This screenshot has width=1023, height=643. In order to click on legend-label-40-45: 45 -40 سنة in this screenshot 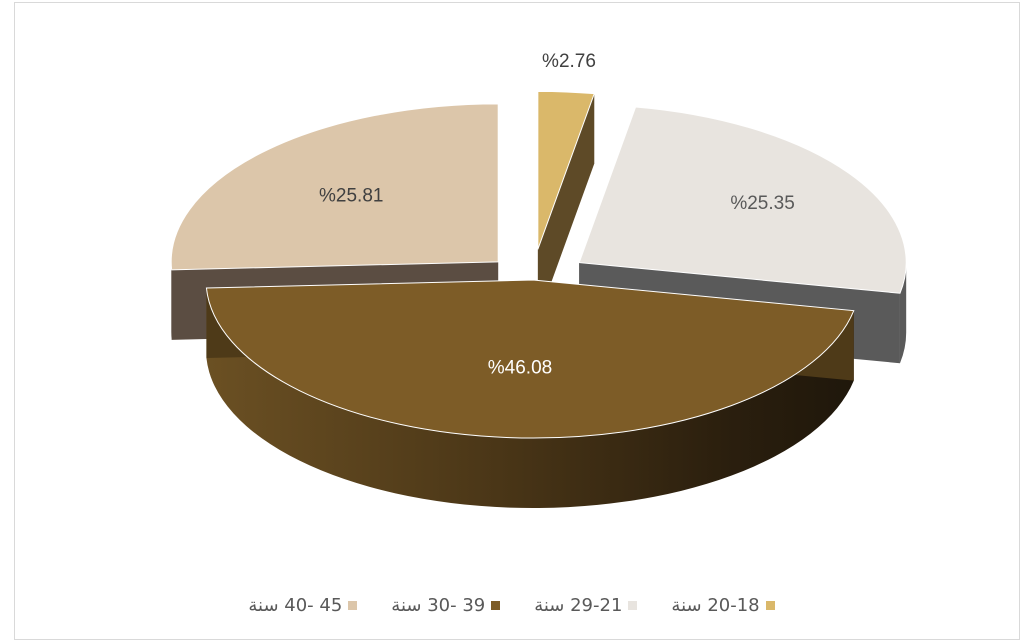, I will do `click(295, 605)`.